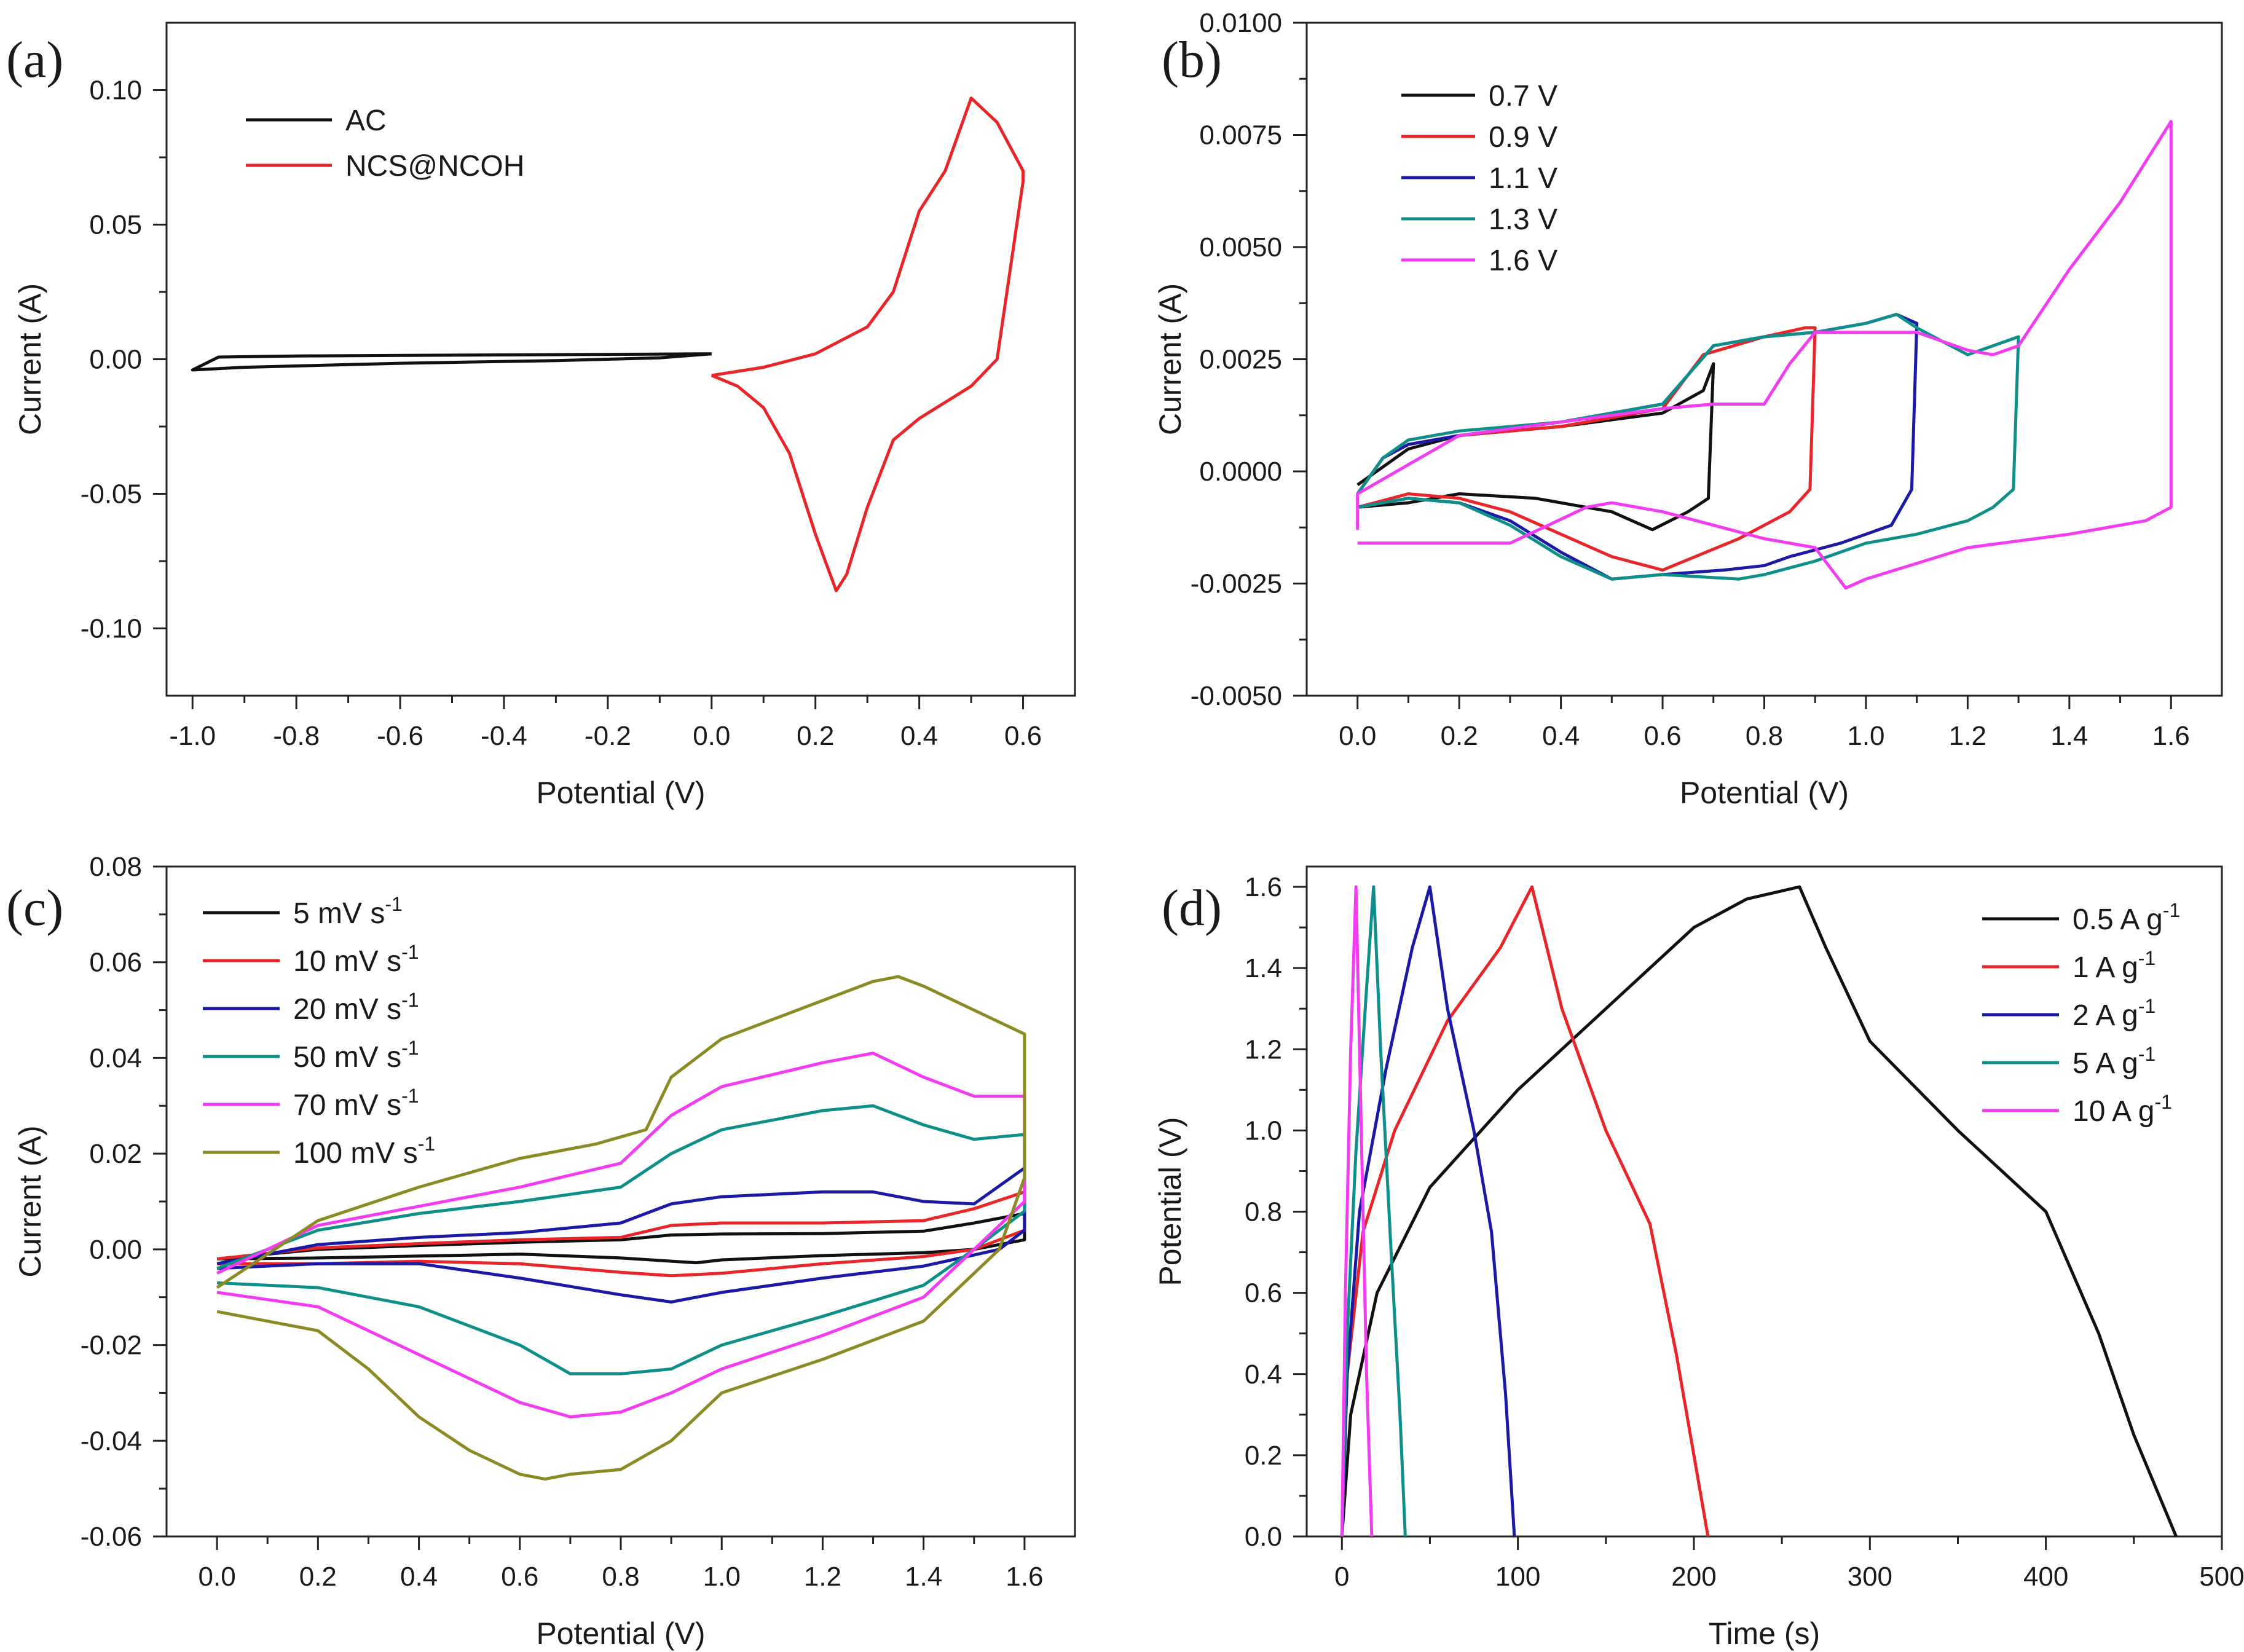 This screenshot has height=1652, width=2244. Describe the element at coordinates (1240, 247) in the screenshot. I see `y-tick-label: 0.0050` at that location.